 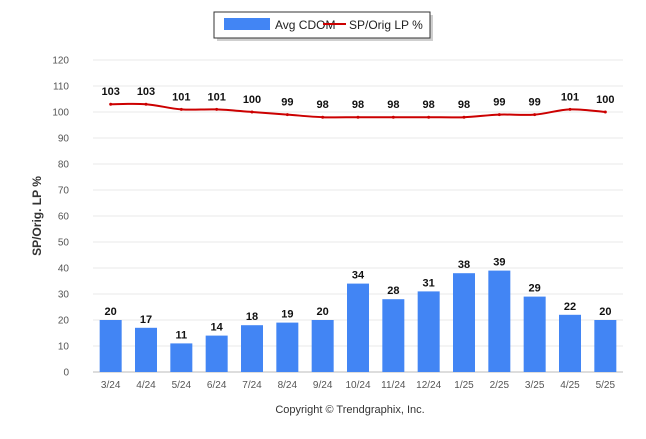 I want to click on y-tick-label: 40, so click(x=64, y=269).